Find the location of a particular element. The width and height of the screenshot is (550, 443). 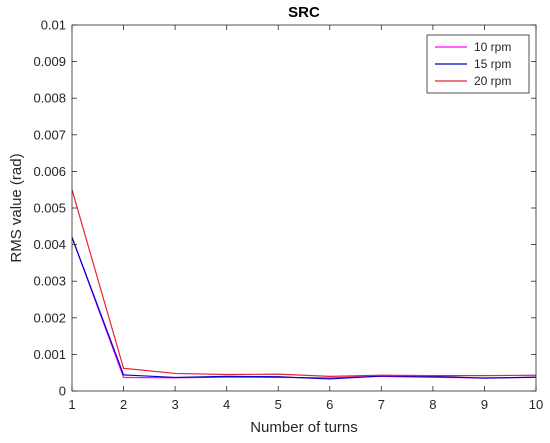

x-tick-label: 4 is located at coordinates (226, 404).